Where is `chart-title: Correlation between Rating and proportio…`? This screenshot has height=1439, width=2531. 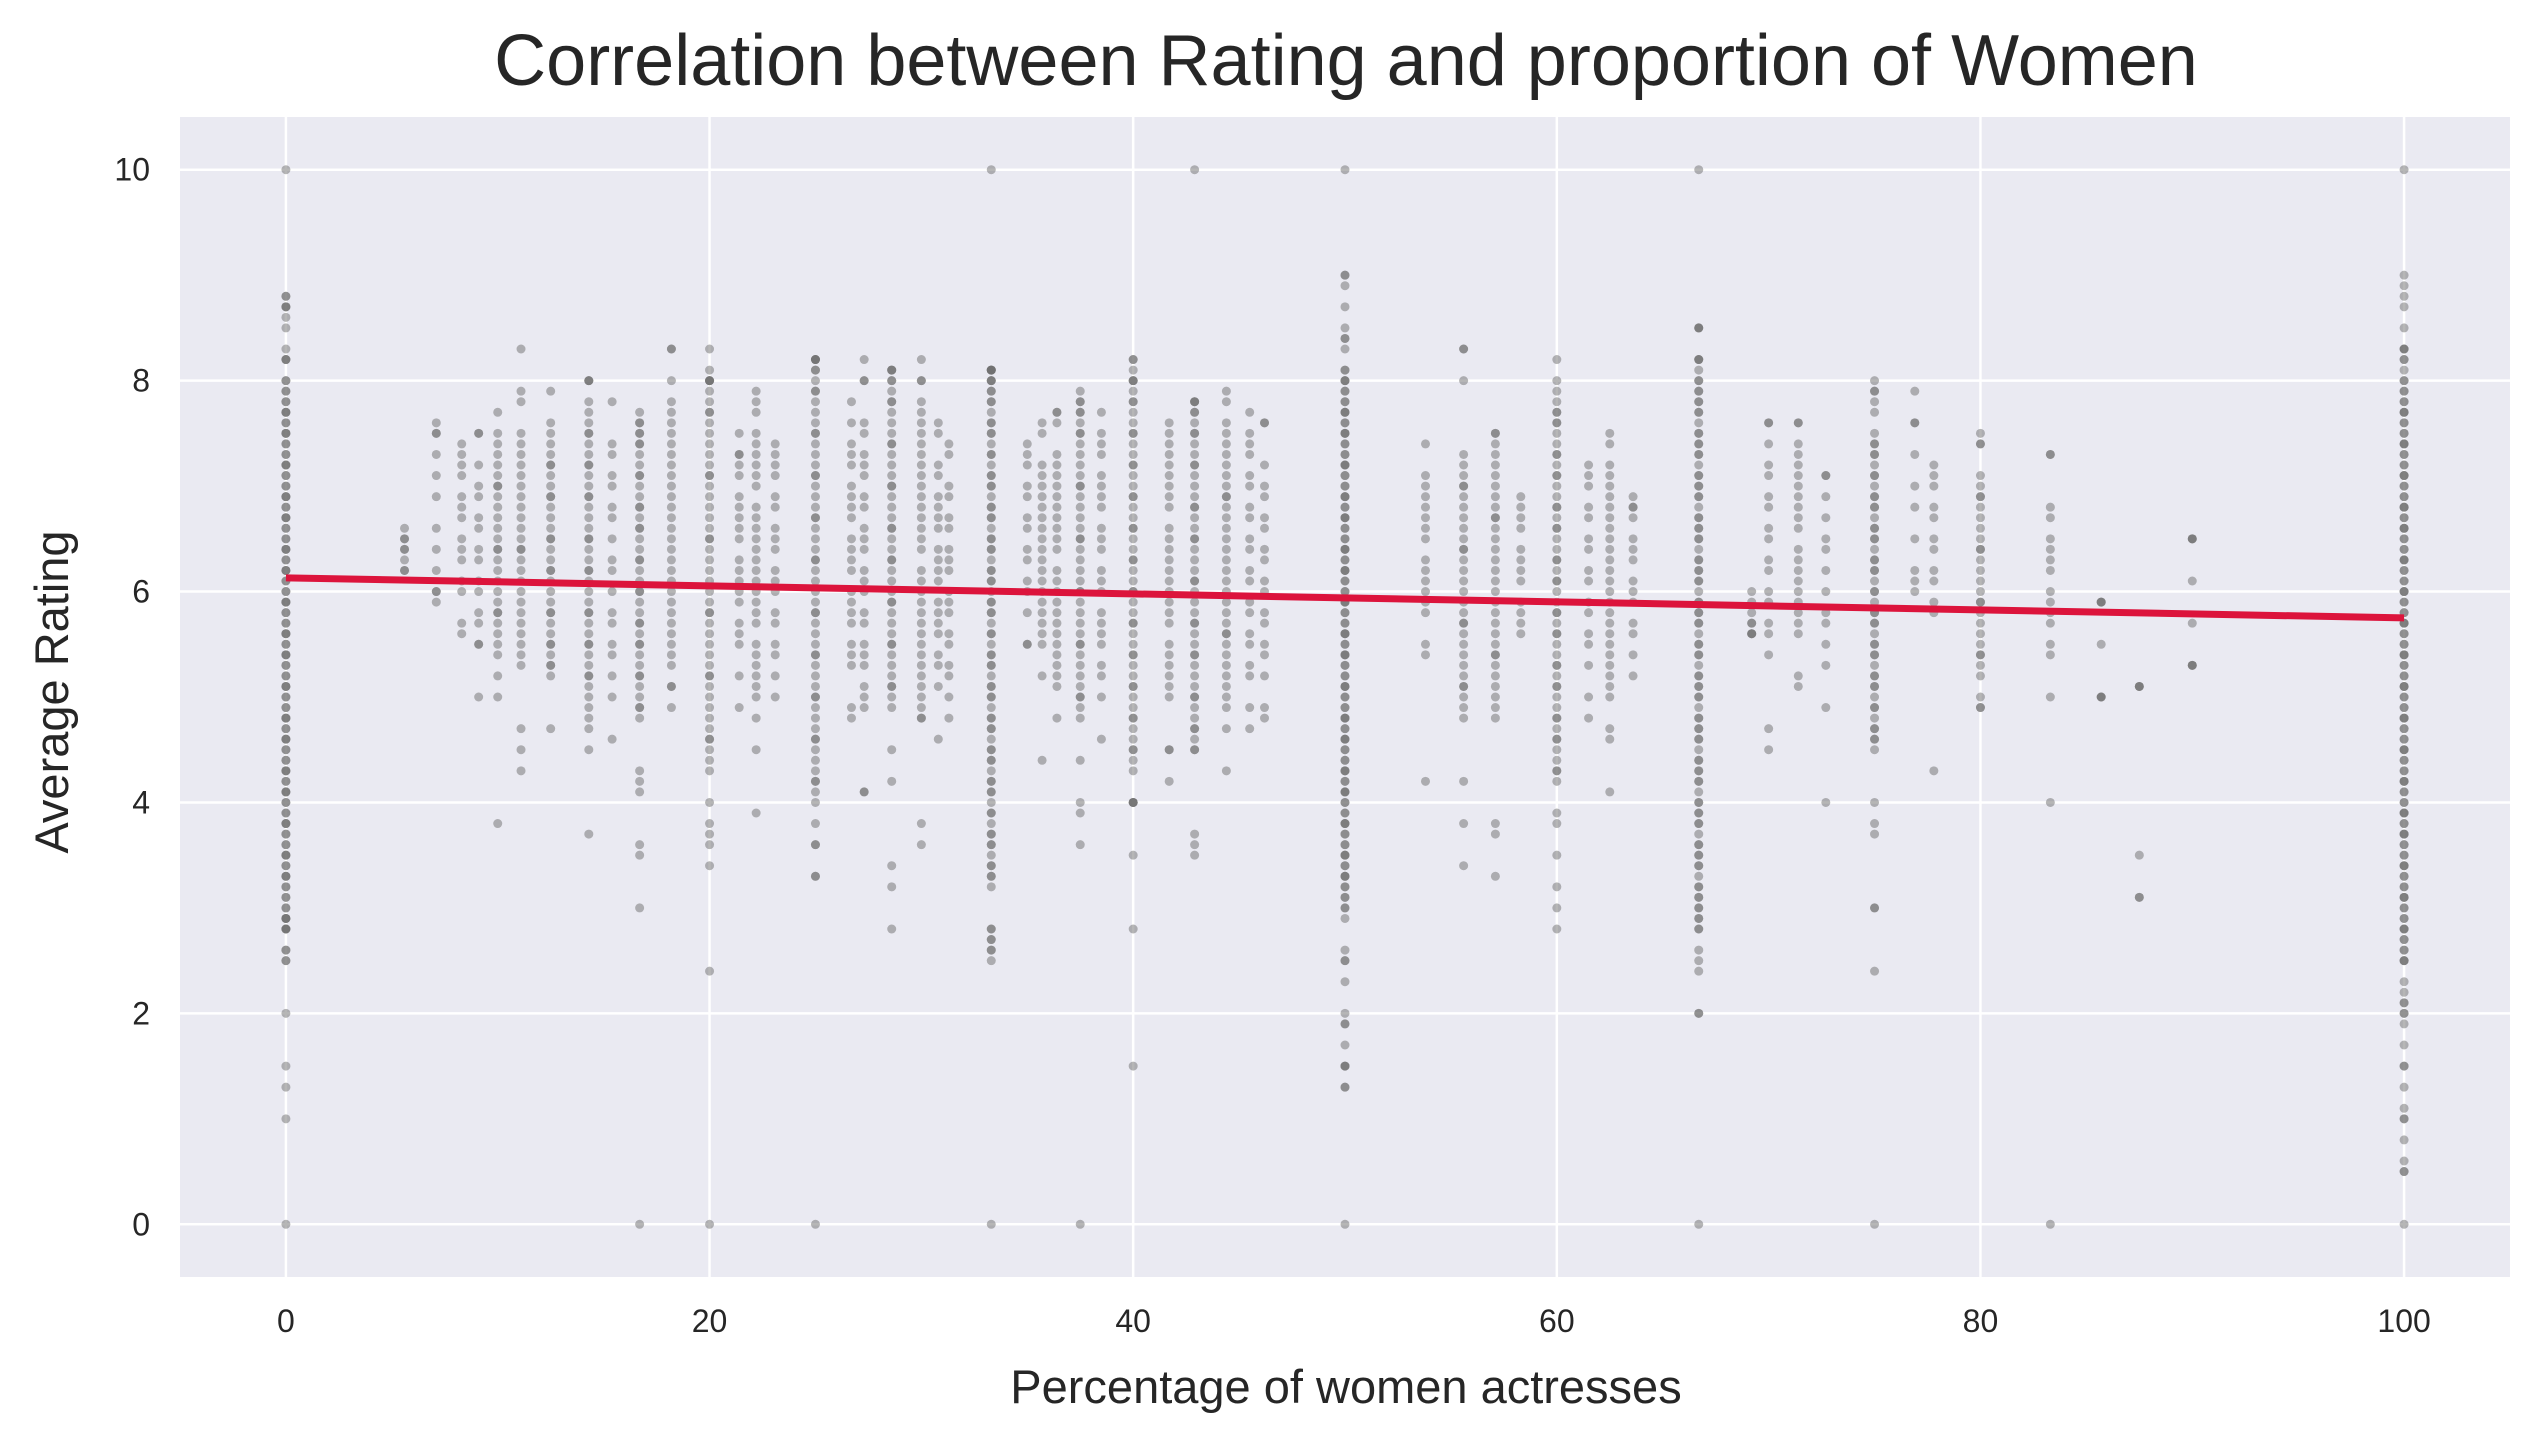 chart-title: Correlation between Rating and proportio… is located at coordinates (1346, 61).